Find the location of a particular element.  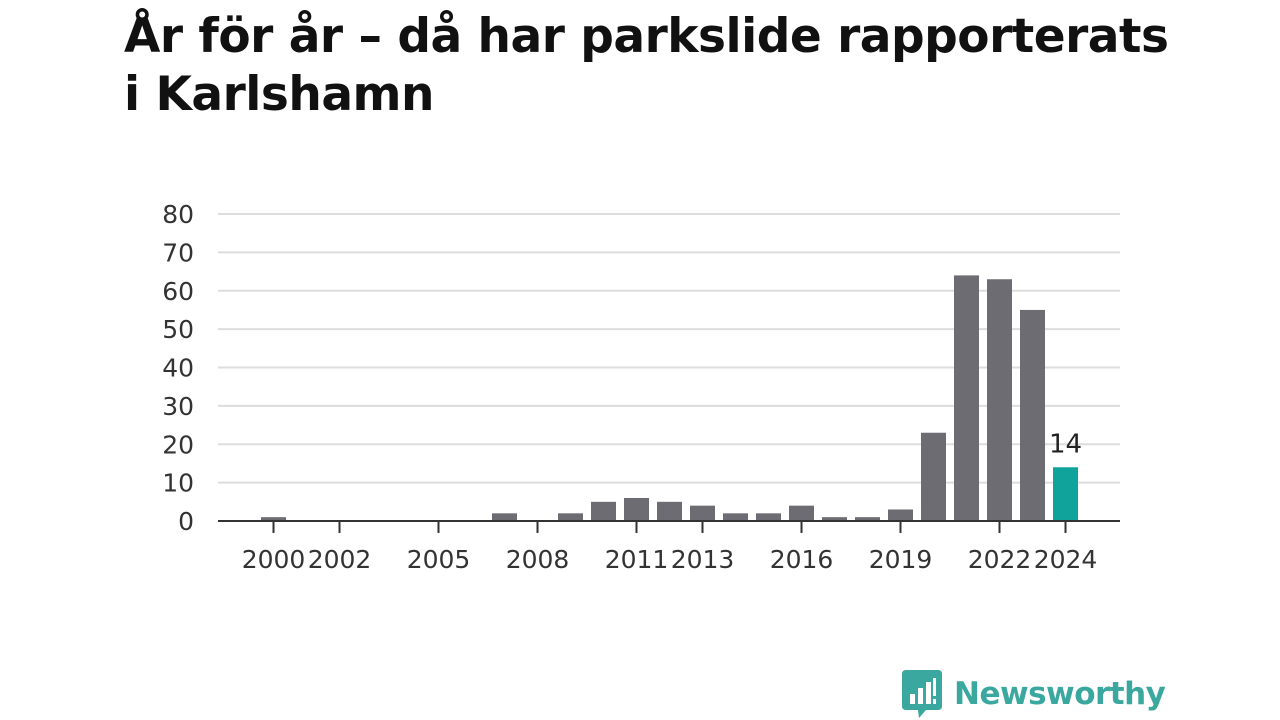

y-tick-label: 40 is located at coordinates (178, 368).